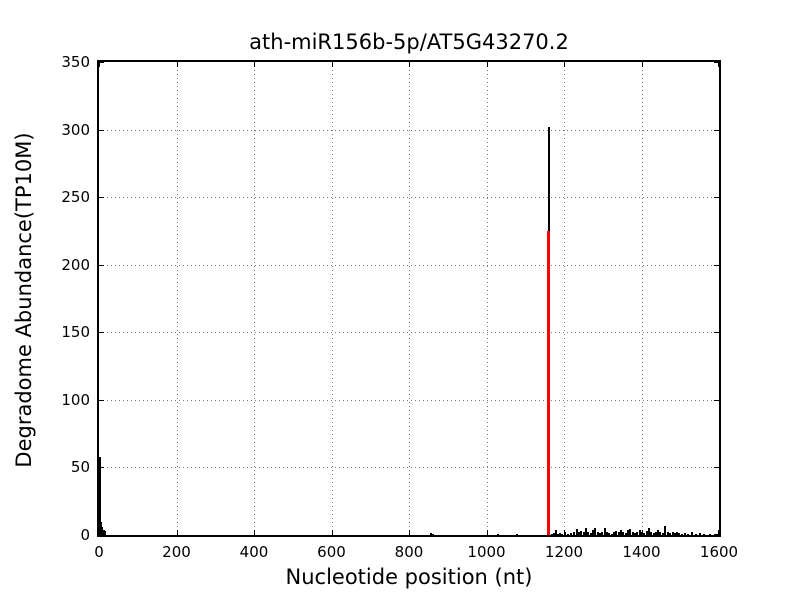  What do you see at coordinates (574, 533) in the screenshot?
I see `degradome-abundance-bar-x1226` at bounding box center [574, 533].